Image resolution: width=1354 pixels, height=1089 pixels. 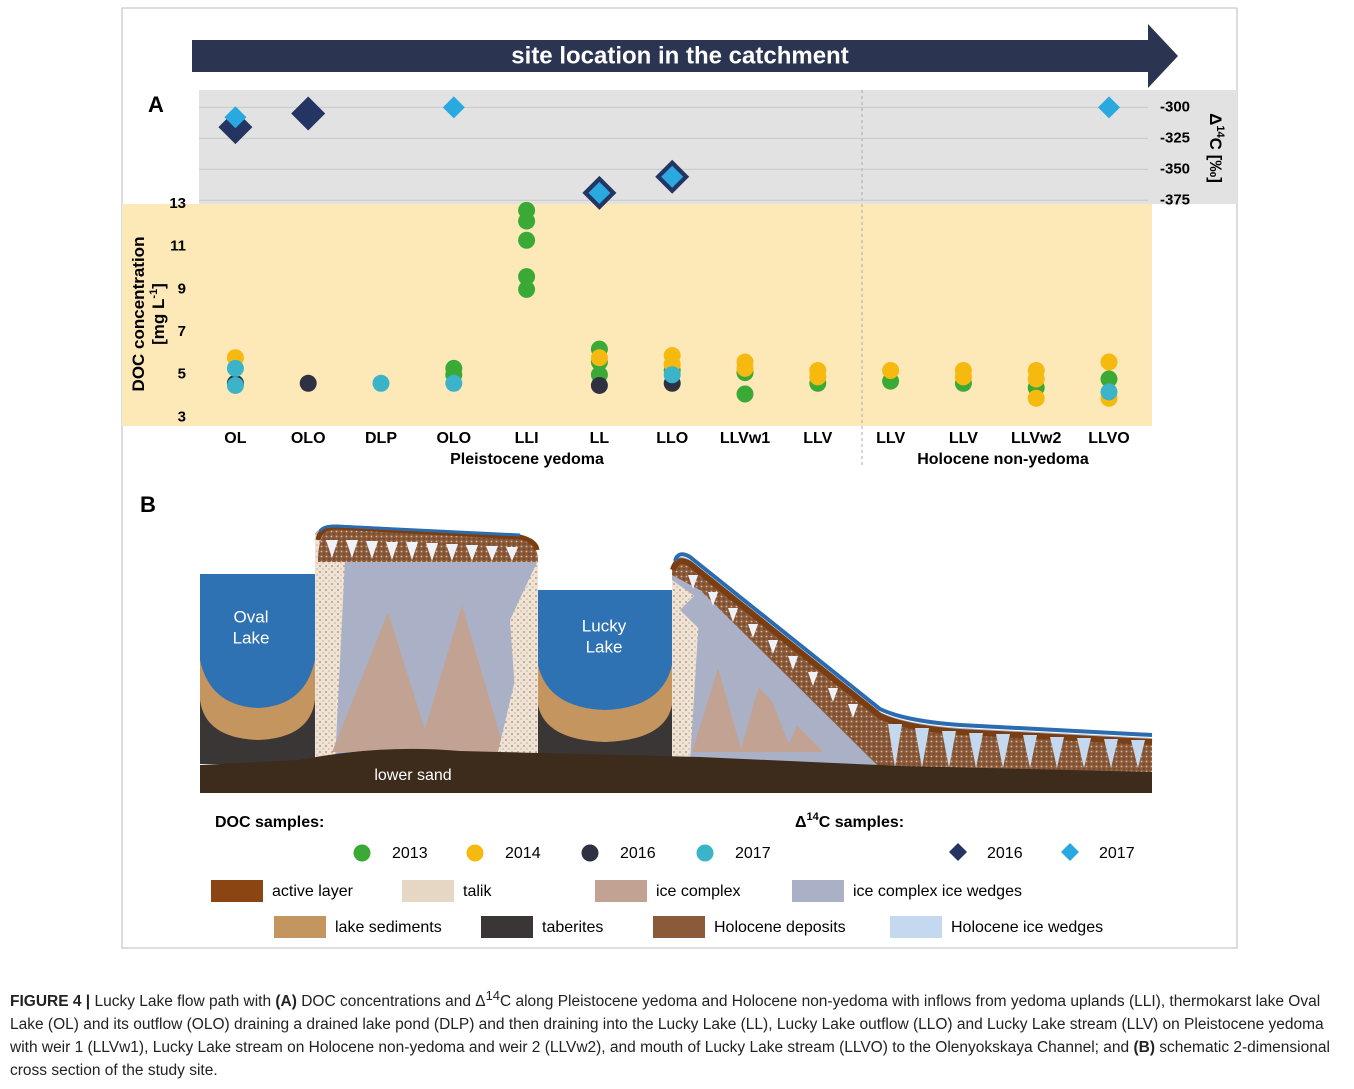 I want to click on legend-title: Δ14C samples:, so click(x=849, y=821).